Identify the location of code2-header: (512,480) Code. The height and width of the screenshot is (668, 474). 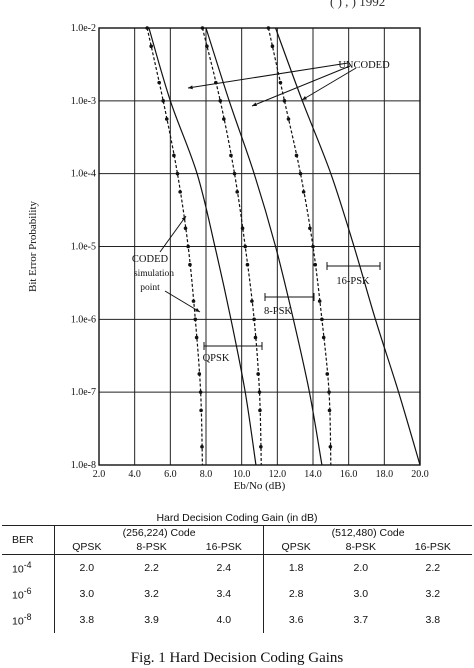
(367, 532).